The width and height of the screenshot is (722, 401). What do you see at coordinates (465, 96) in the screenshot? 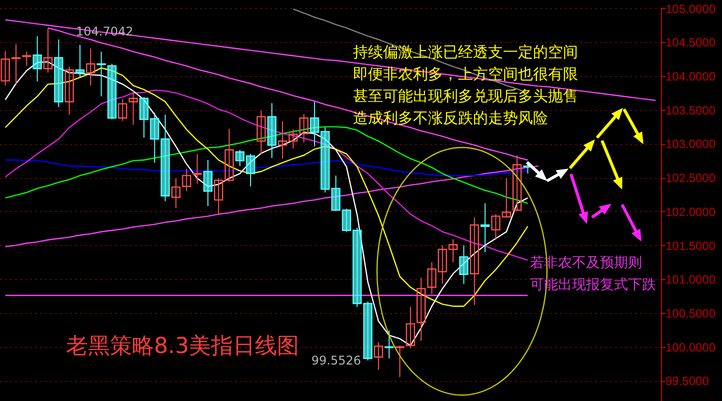
I see `annotation: 甚至可能出现利多兑现后多头抛售` at bounding box center [465, 96].